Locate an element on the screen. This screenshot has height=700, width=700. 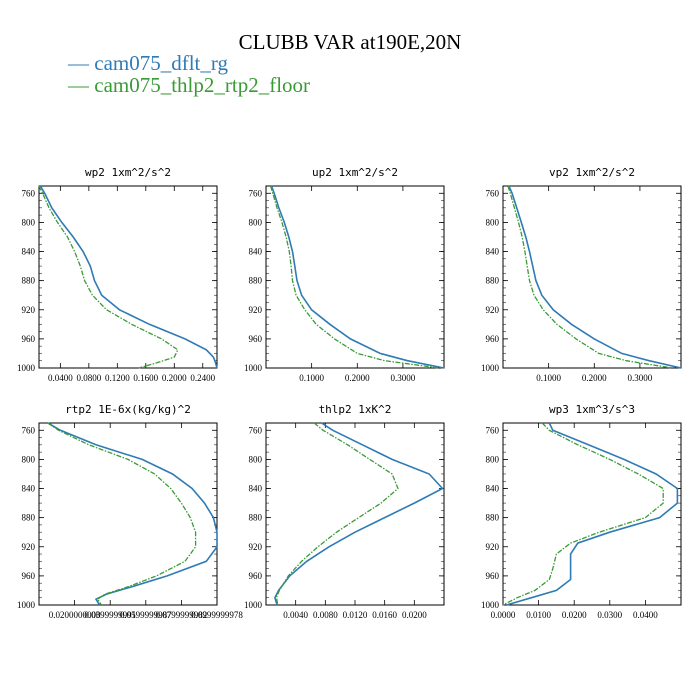
x-tick-label: 0.1600 is located at coordinates (145, 378).